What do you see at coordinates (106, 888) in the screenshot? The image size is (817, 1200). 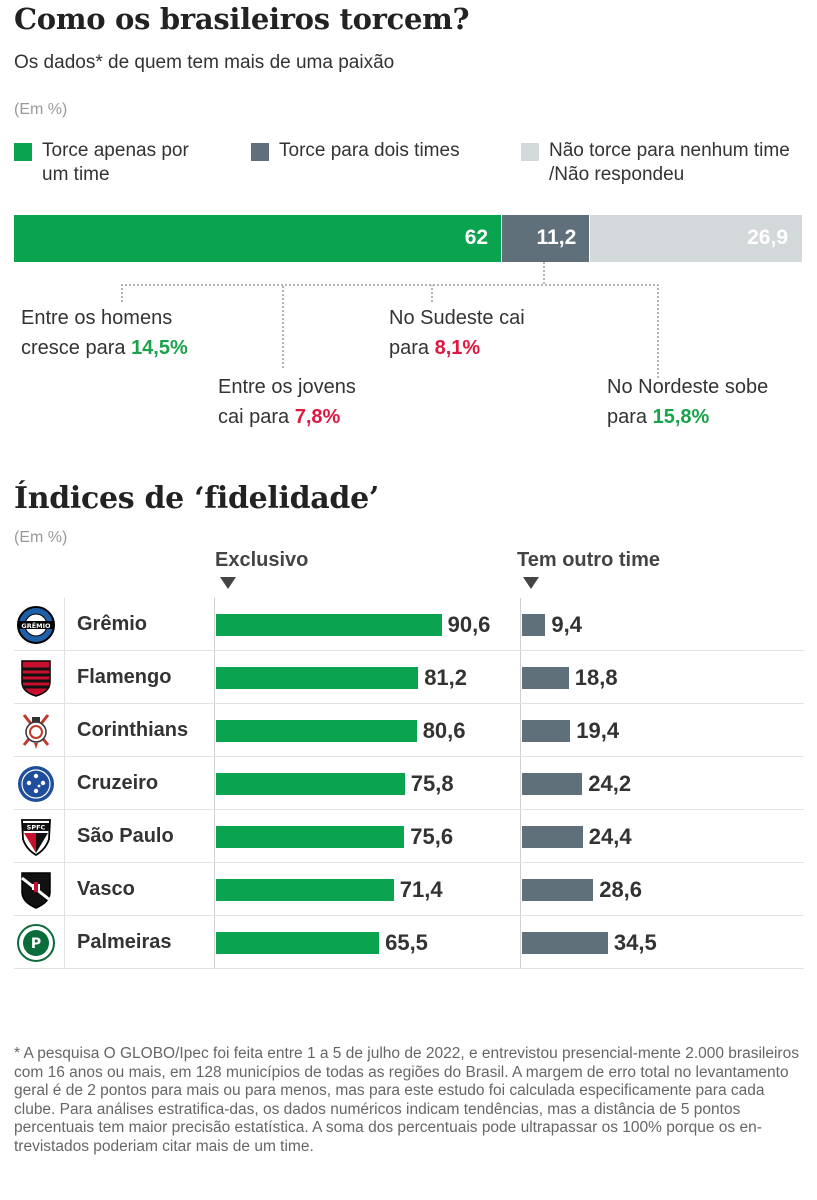 I see `club-name: Vasco` at bounding box center [106, 888].